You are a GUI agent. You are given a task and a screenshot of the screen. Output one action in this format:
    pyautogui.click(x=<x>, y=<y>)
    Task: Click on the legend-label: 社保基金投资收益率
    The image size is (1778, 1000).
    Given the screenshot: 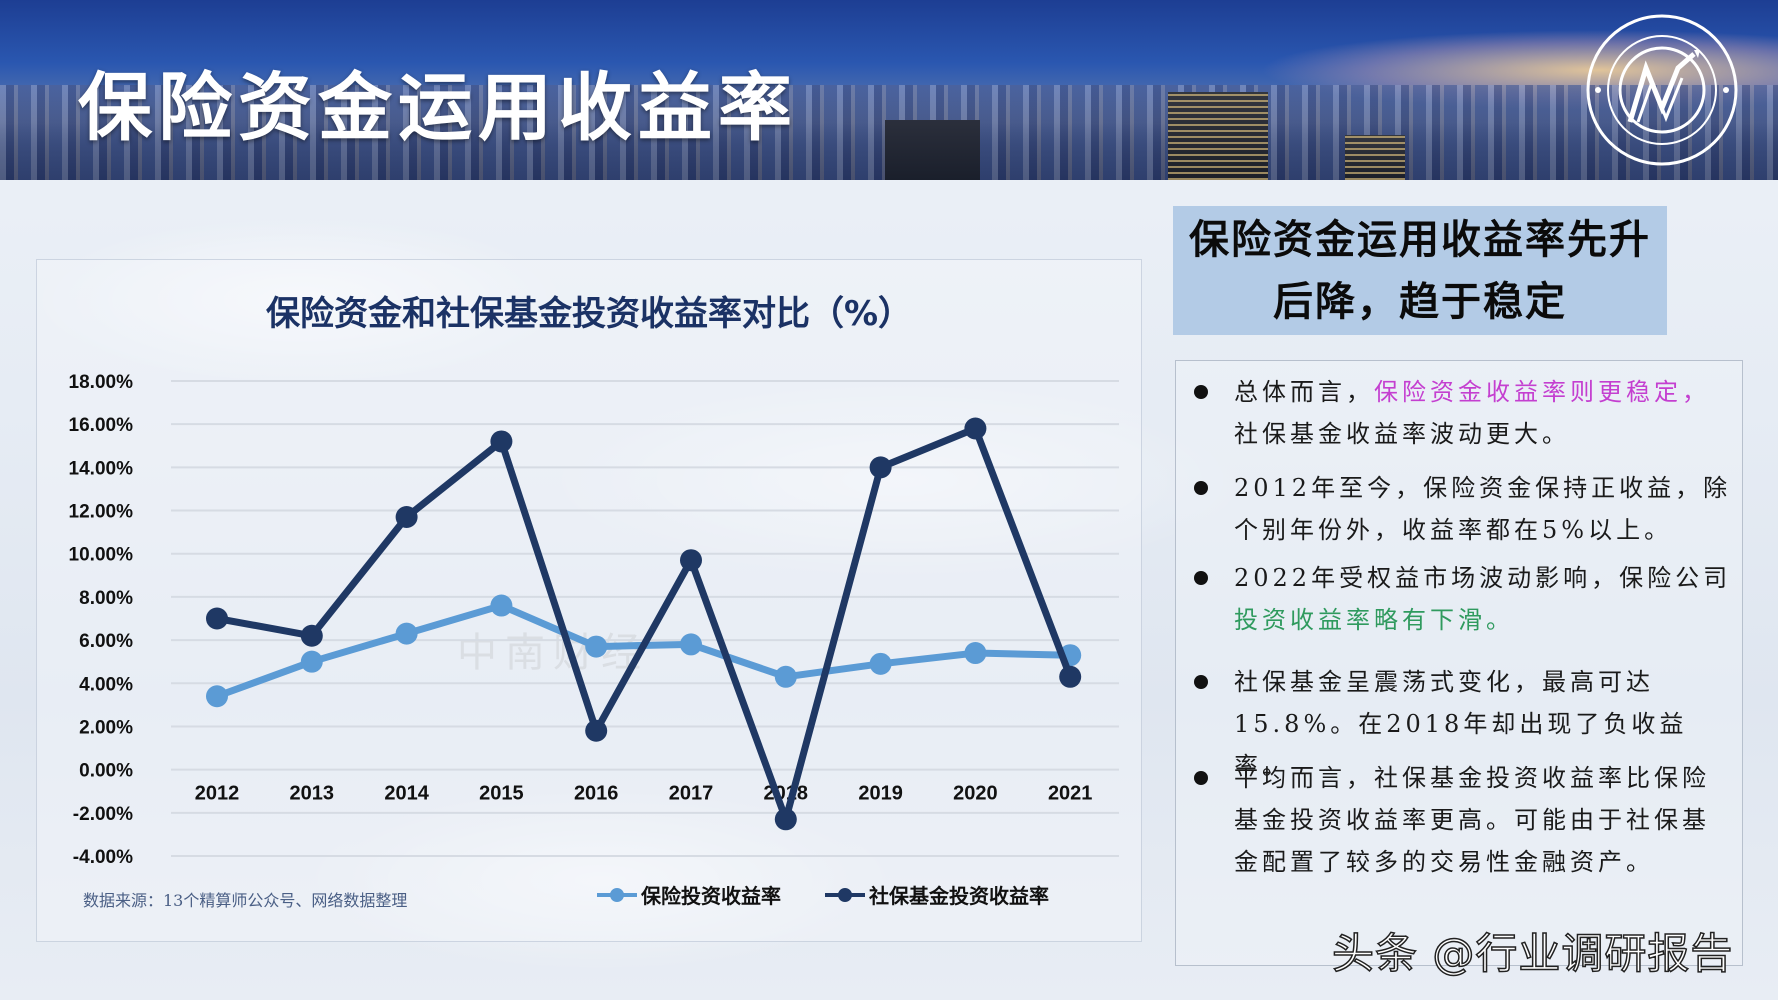 What is the action you would take?
    pyautogui.click(x=959, y=896)
    